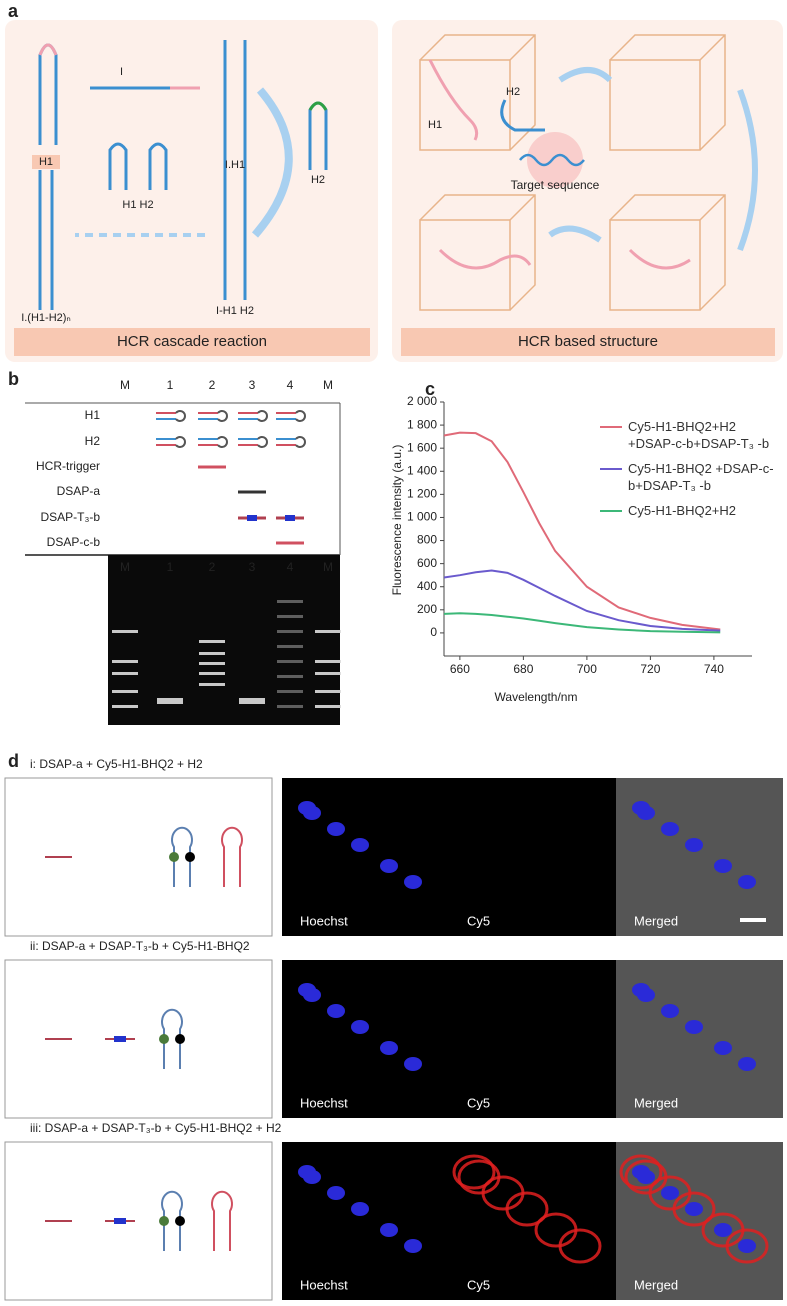  What do you see at coordinates (701, 477) in the screenshot?
I see `legend-label: Cy5-H1-BHQ2 +DSAP-c-b+DSAP-T₃ -b` at bounding box center [701, 477].